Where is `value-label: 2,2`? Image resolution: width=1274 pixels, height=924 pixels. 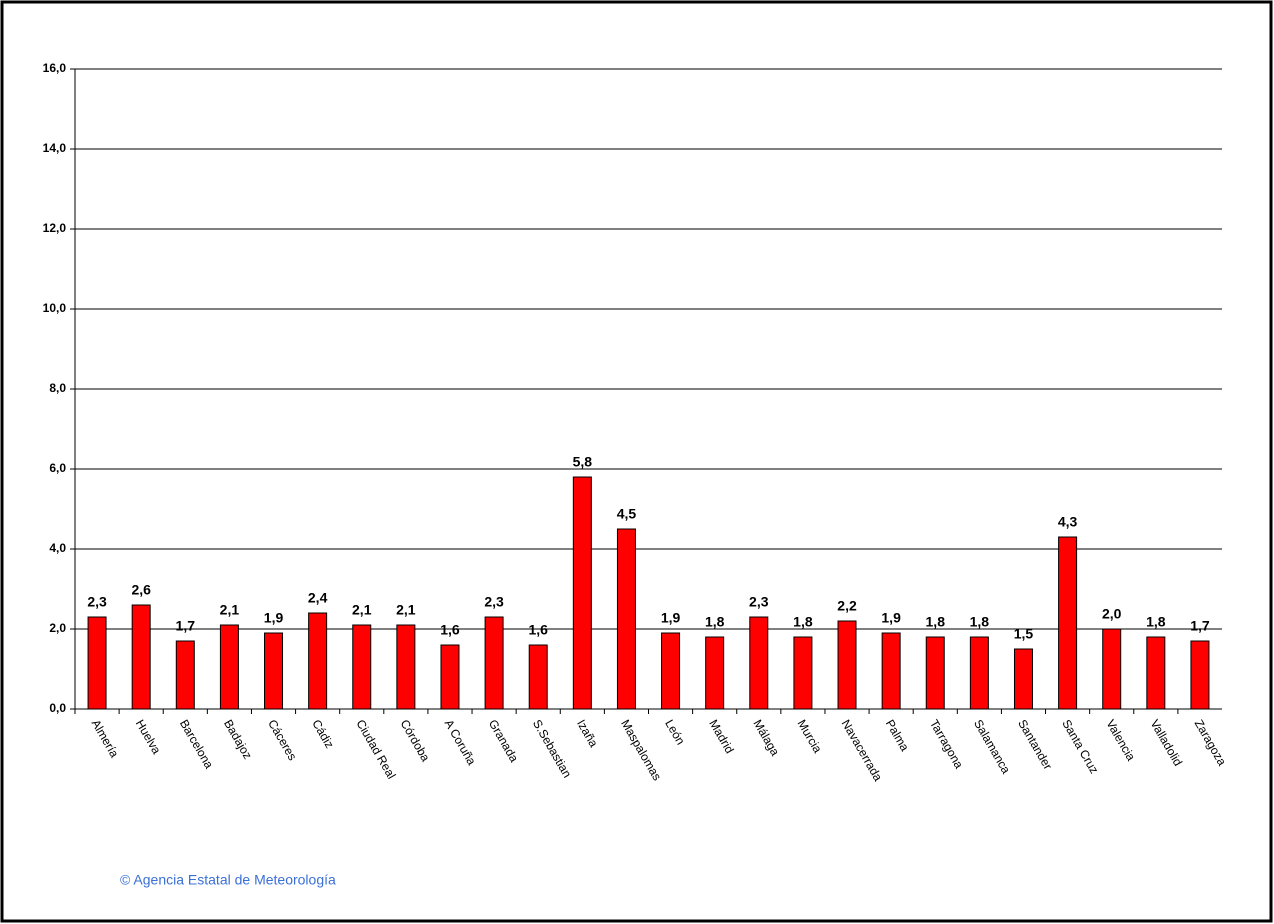 value-label: 2,2 is located at coordinates (847, 606).